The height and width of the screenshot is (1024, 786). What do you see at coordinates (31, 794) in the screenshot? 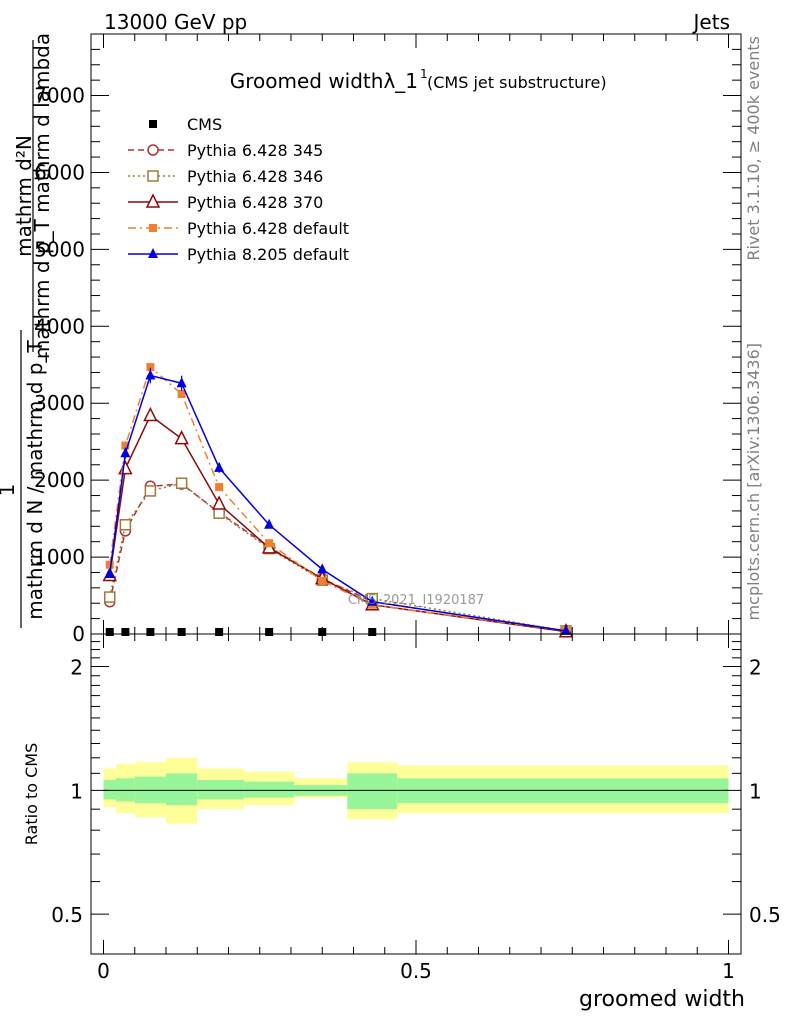
I see `ratio-y-label: Ratio to CMS` at bounding box center [31, 794].